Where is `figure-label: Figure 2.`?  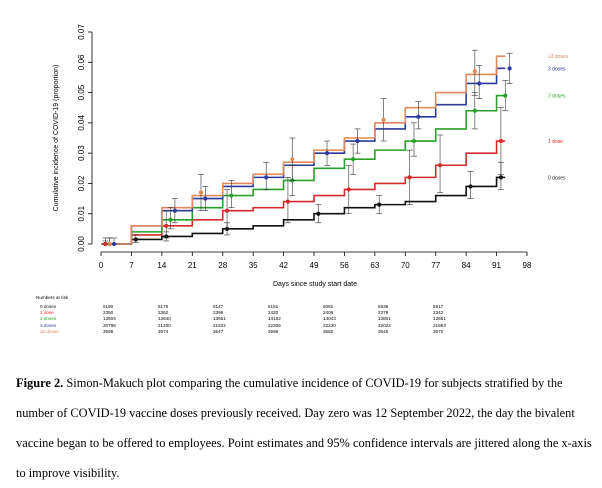 figure-label: Figure 2. is located at coordinates (40, 383).